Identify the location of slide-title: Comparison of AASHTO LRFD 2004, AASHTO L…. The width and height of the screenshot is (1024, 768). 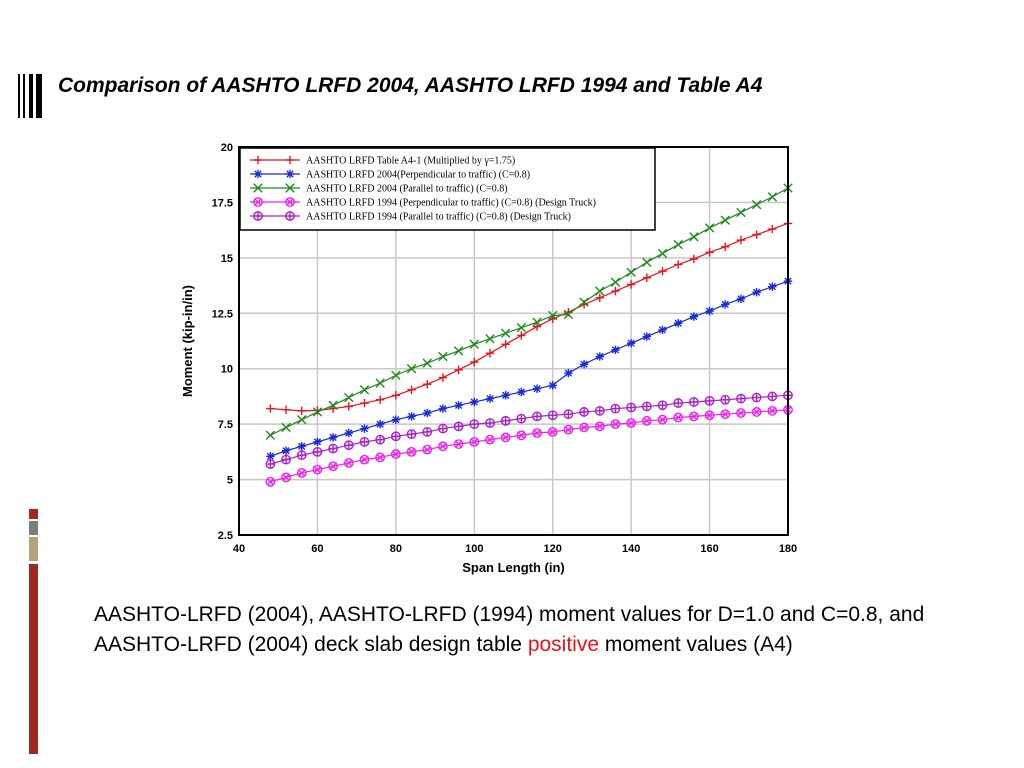
(410, 85).